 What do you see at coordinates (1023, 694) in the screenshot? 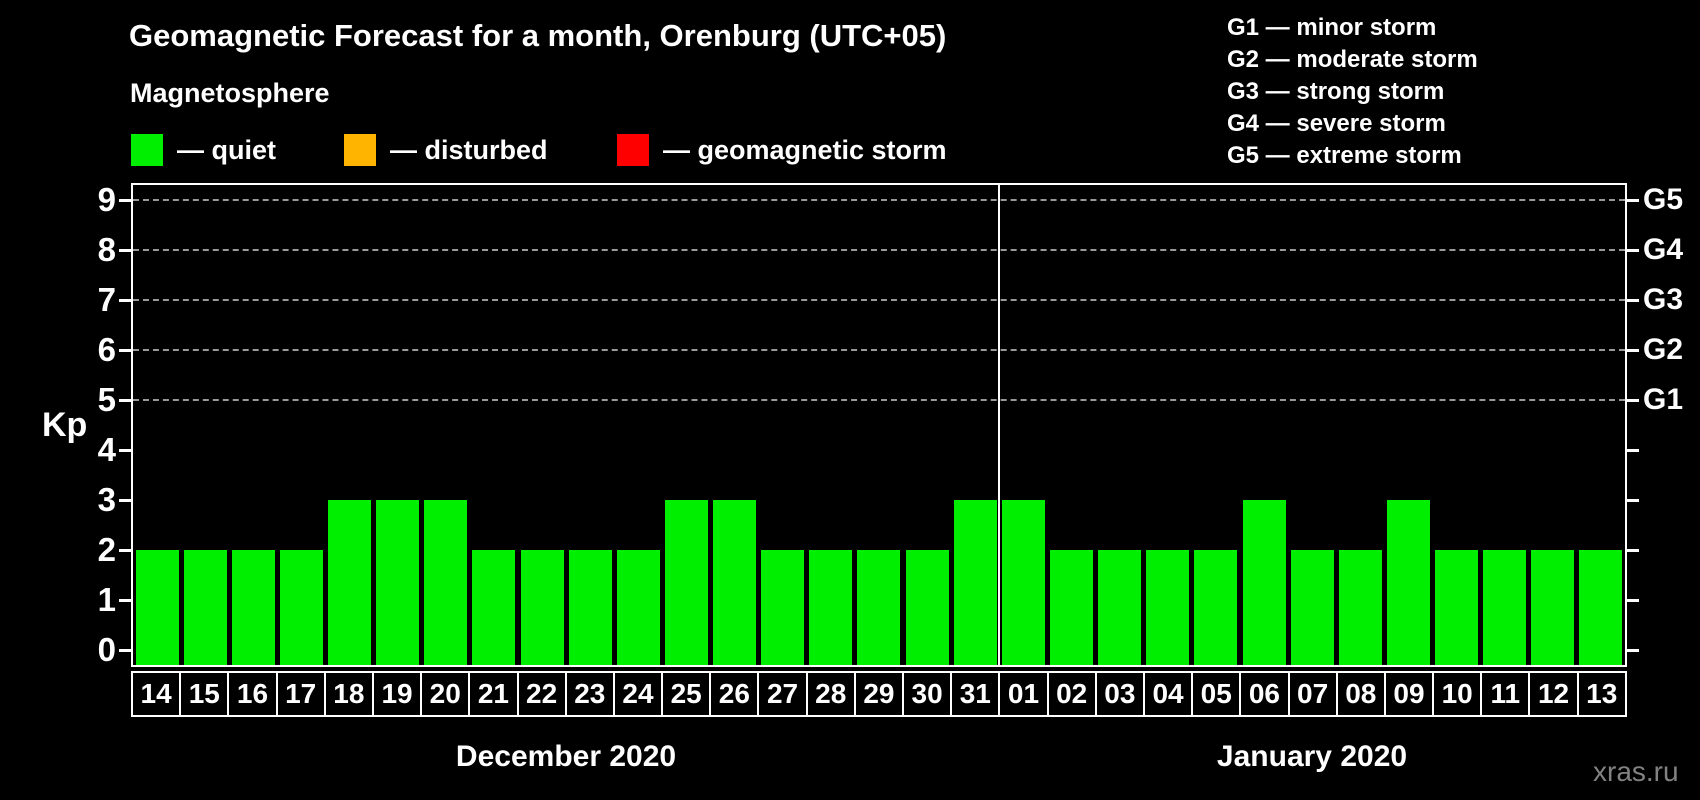
I see `day-label-cell: 01` at bounding box center [1023, 694].